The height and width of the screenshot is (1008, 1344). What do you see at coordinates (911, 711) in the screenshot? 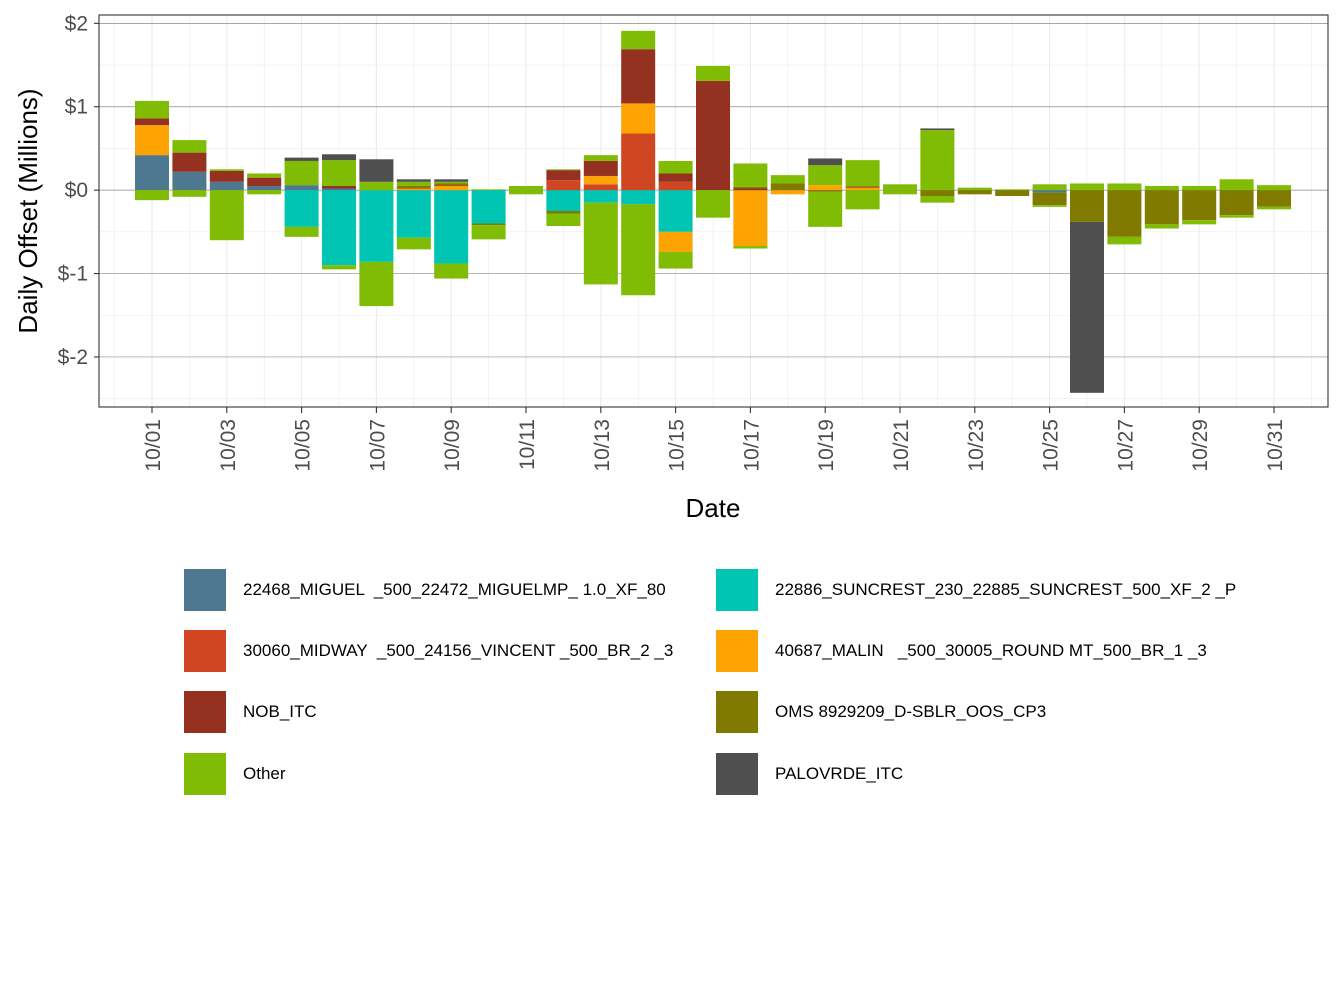
I see `legend-label: OMS 8929209_D-SBLR_OOS_CP3` at bounding box center [911, 711].